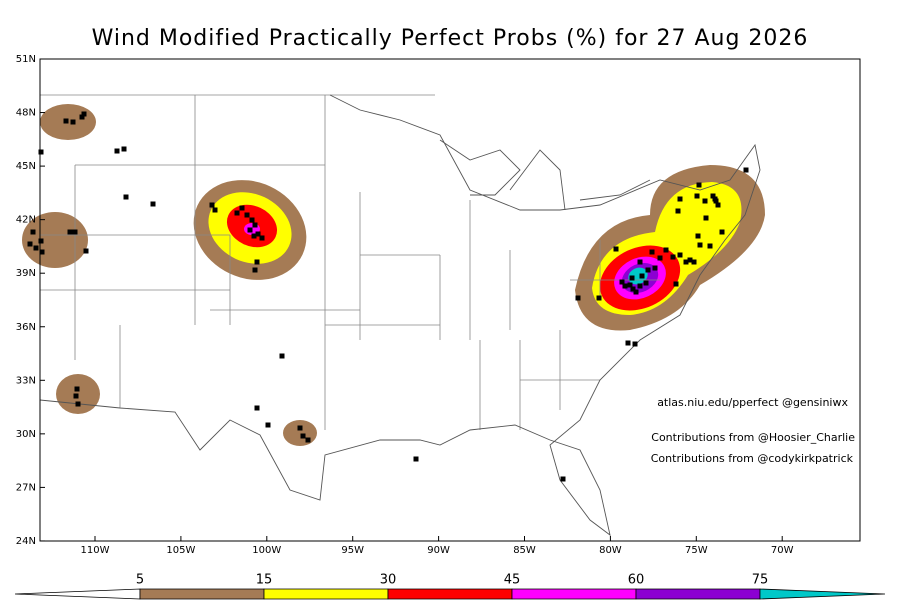  What do you see at coordinates (752, 402) in the screenshot?
I see `credit: atlas.niu.edu/pperfect @gensiniwx` at bounding box center [752, 402].